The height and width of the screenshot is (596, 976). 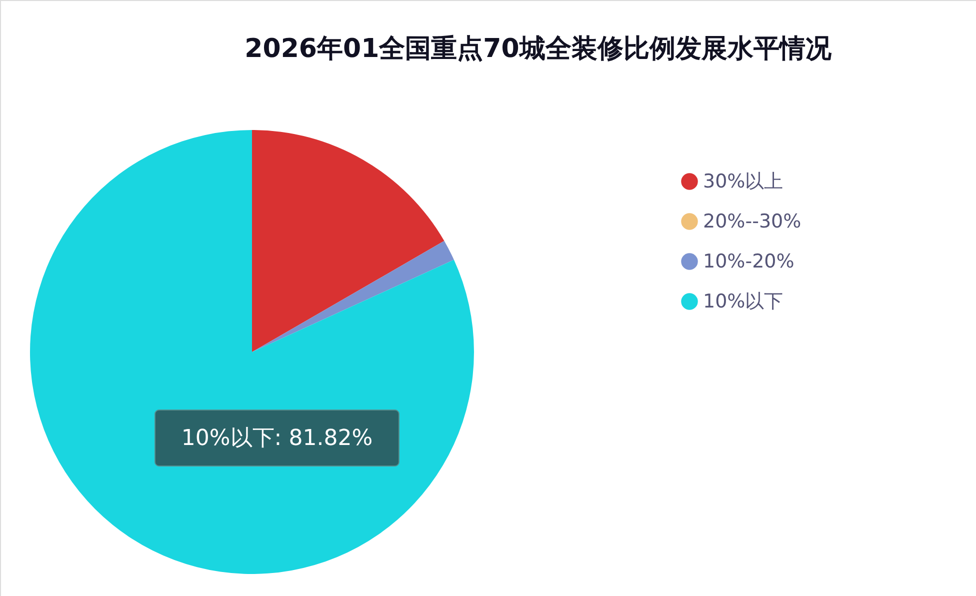 I want to click on legend-label: 30%以上, so click(x=743, y=181).